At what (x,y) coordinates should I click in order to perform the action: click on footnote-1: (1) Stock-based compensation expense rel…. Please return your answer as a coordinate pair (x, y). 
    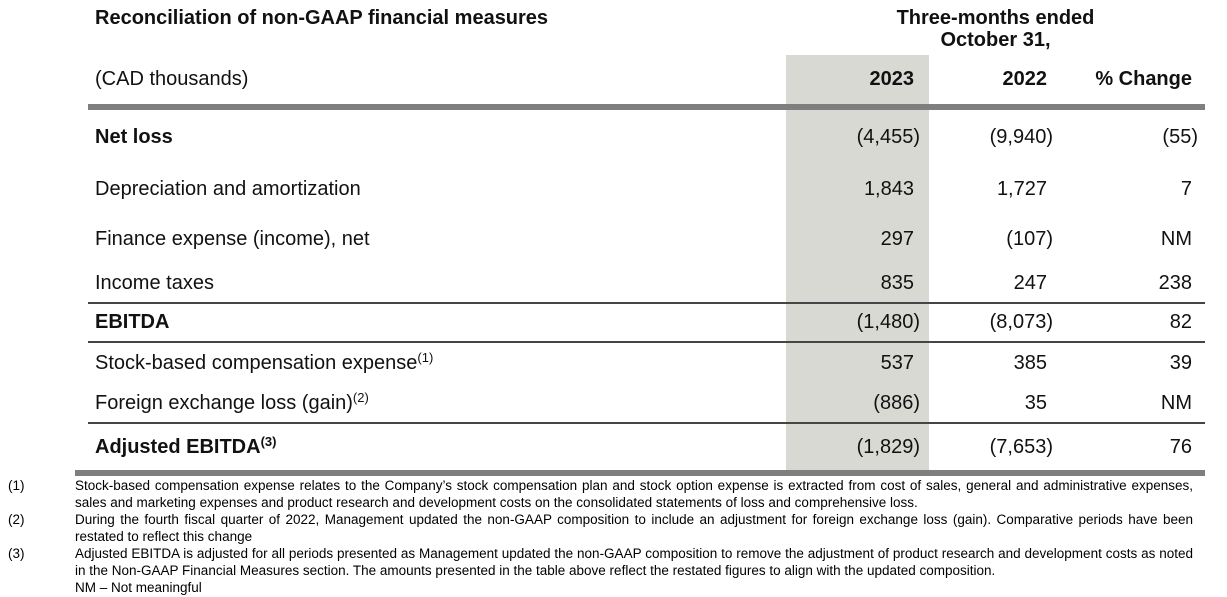
    Looking at the image, I should click on (600, 494).